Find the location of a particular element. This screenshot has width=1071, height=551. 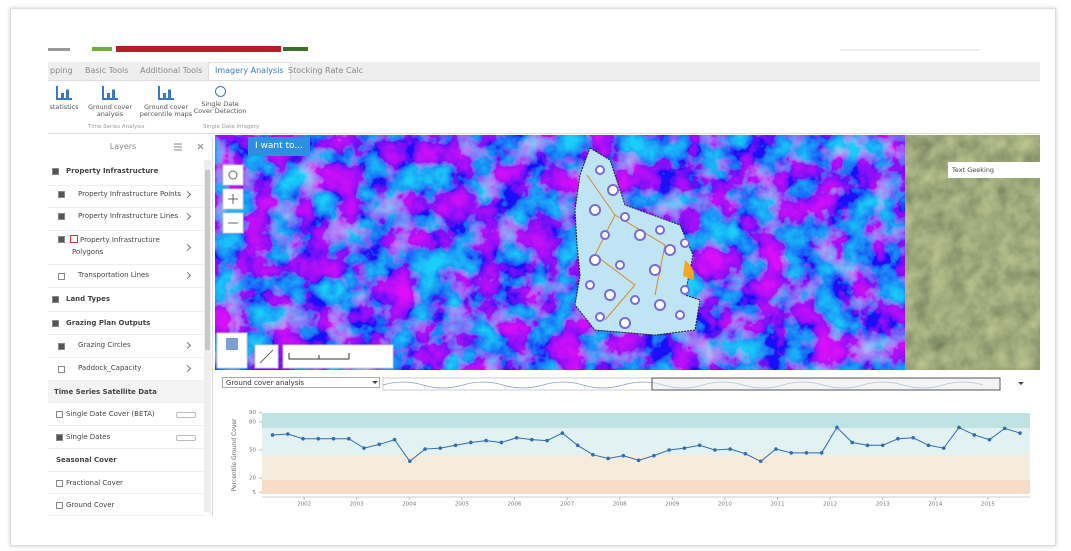

layer-item: Transportation Lines is located at coordinates (126, 276).